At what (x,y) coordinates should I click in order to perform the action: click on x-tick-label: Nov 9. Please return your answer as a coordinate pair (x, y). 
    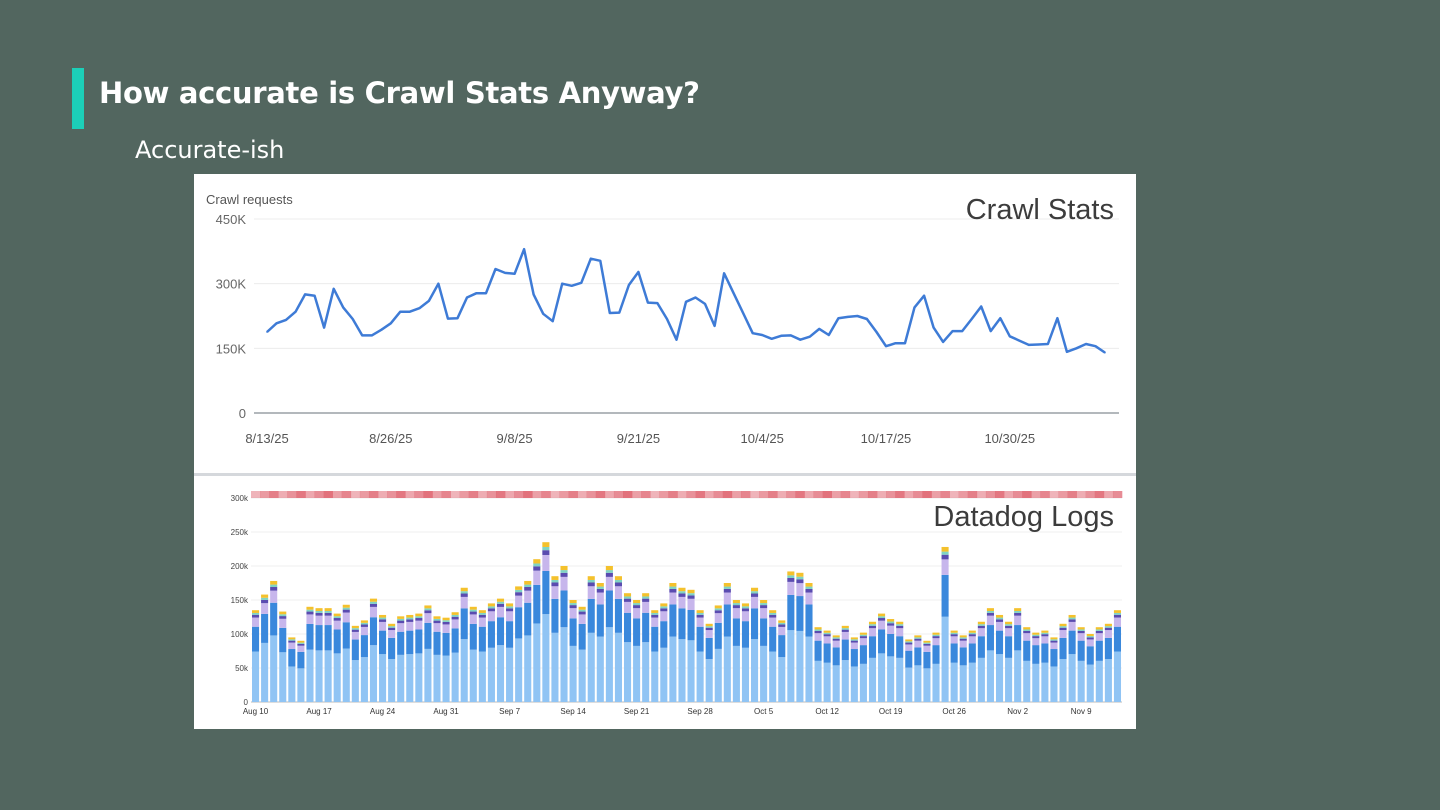
    Looking at the image, I should click on (1081, 711).